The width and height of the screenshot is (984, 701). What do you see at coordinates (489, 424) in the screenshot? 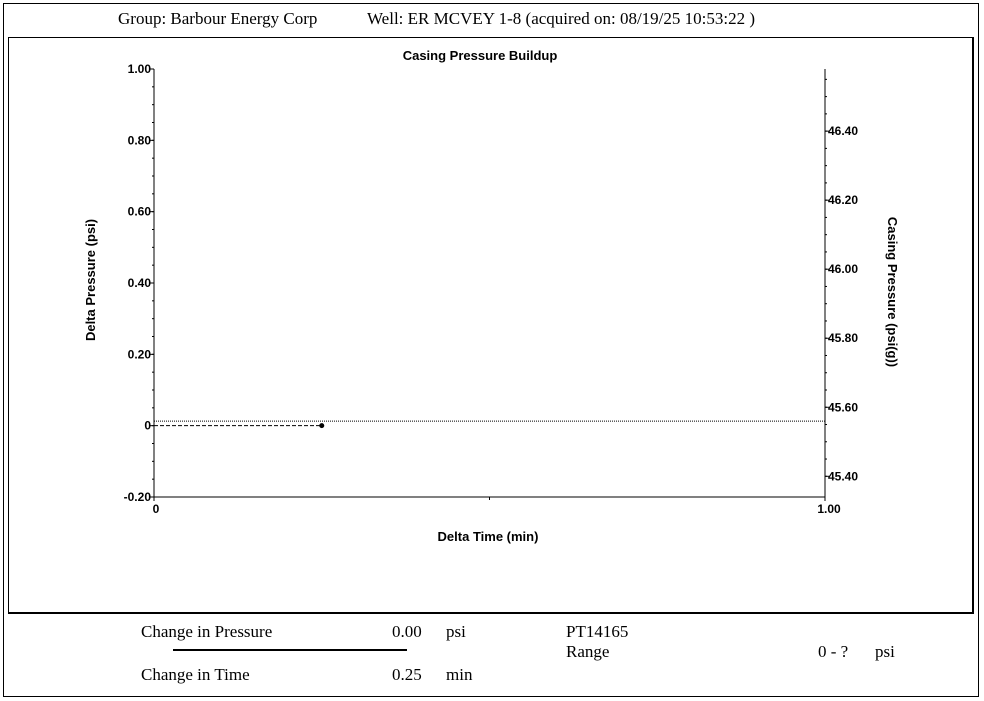
I see `series-group` at bounding box center [489, 424].